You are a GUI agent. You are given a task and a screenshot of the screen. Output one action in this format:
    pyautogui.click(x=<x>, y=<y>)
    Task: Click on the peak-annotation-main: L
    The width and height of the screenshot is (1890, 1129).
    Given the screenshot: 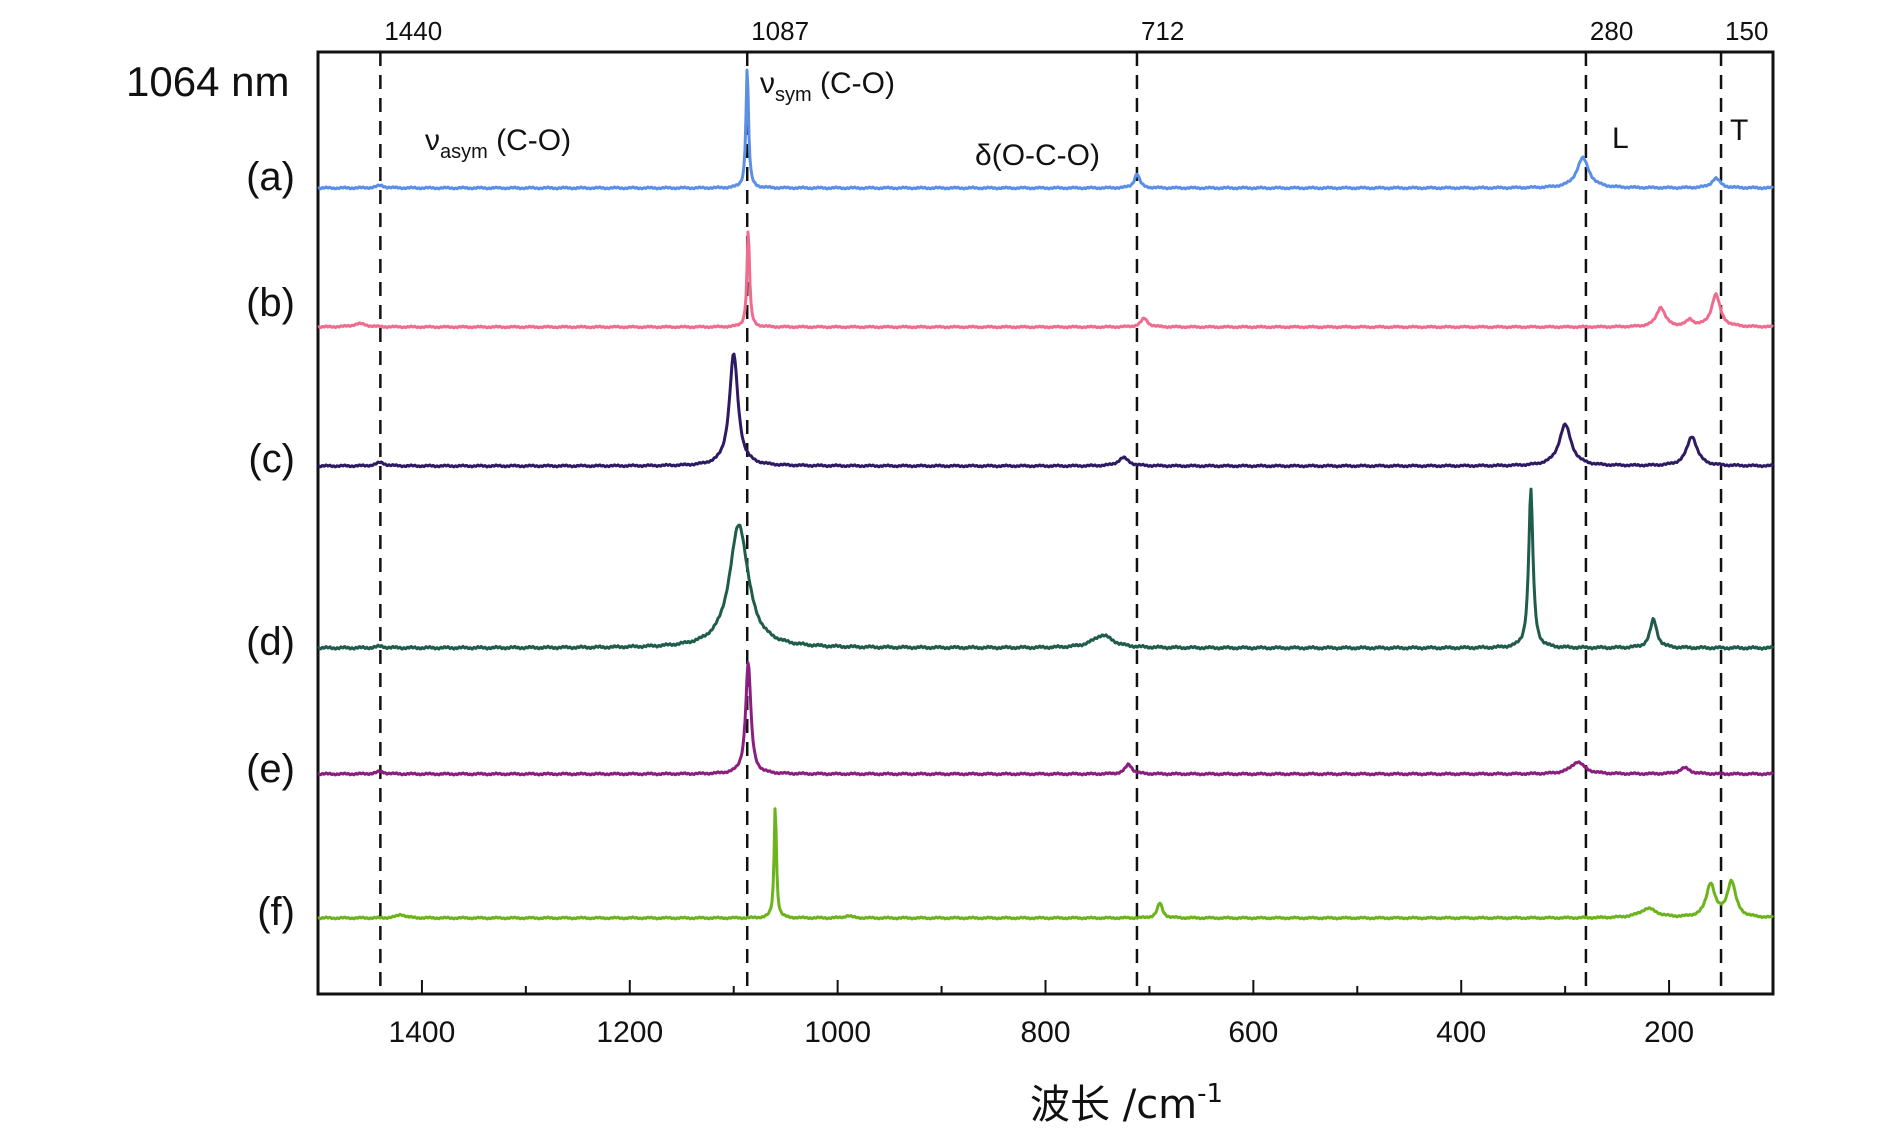 What is the action you would take?
    pyautogui.click(x=1620, y=138)
    